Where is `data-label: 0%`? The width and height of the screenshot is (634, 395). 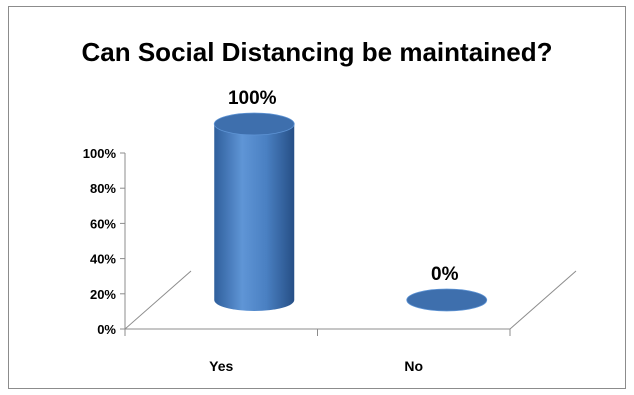 data-label: 0% is located at coordinates (445, 274).